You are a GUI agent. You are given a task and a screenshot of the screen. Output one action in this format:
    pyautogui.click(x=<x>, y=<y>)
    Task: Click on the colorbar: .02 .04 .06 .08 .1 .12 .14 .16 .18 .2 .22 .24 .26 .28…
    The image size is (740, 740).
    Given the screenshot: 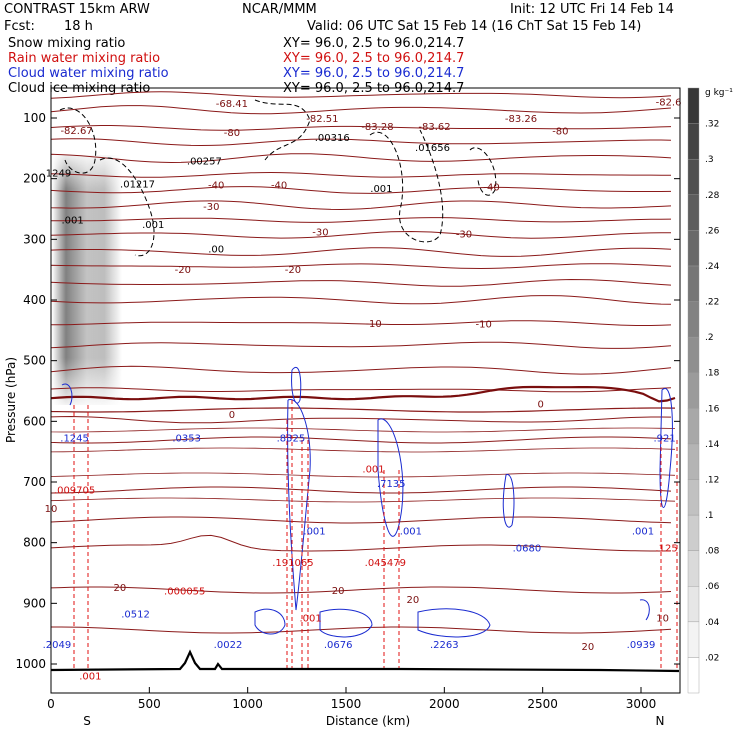 What is the action you would take?
    pyautogui.click(x=703, y=390)
    